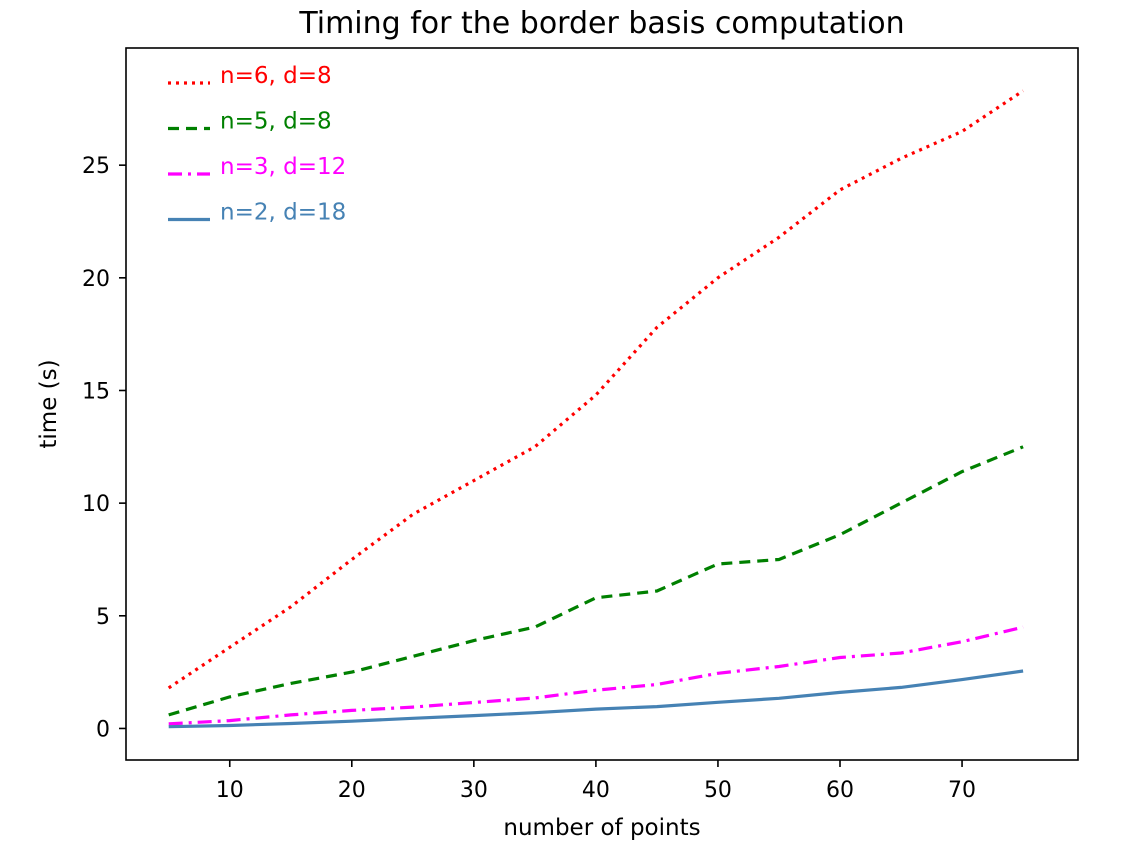  Describe the element at coordinates (596, 790) in the screenshot. I see `x-tick-label: 40` at that location.